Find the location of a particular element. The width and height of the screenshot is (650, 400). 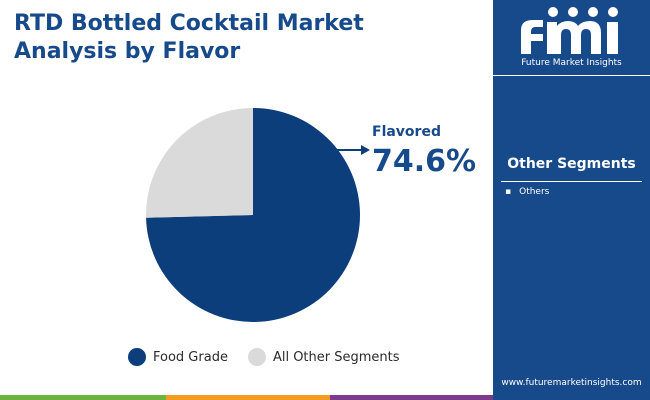

segment-item-others: Others is located at coordinates (527, 192).